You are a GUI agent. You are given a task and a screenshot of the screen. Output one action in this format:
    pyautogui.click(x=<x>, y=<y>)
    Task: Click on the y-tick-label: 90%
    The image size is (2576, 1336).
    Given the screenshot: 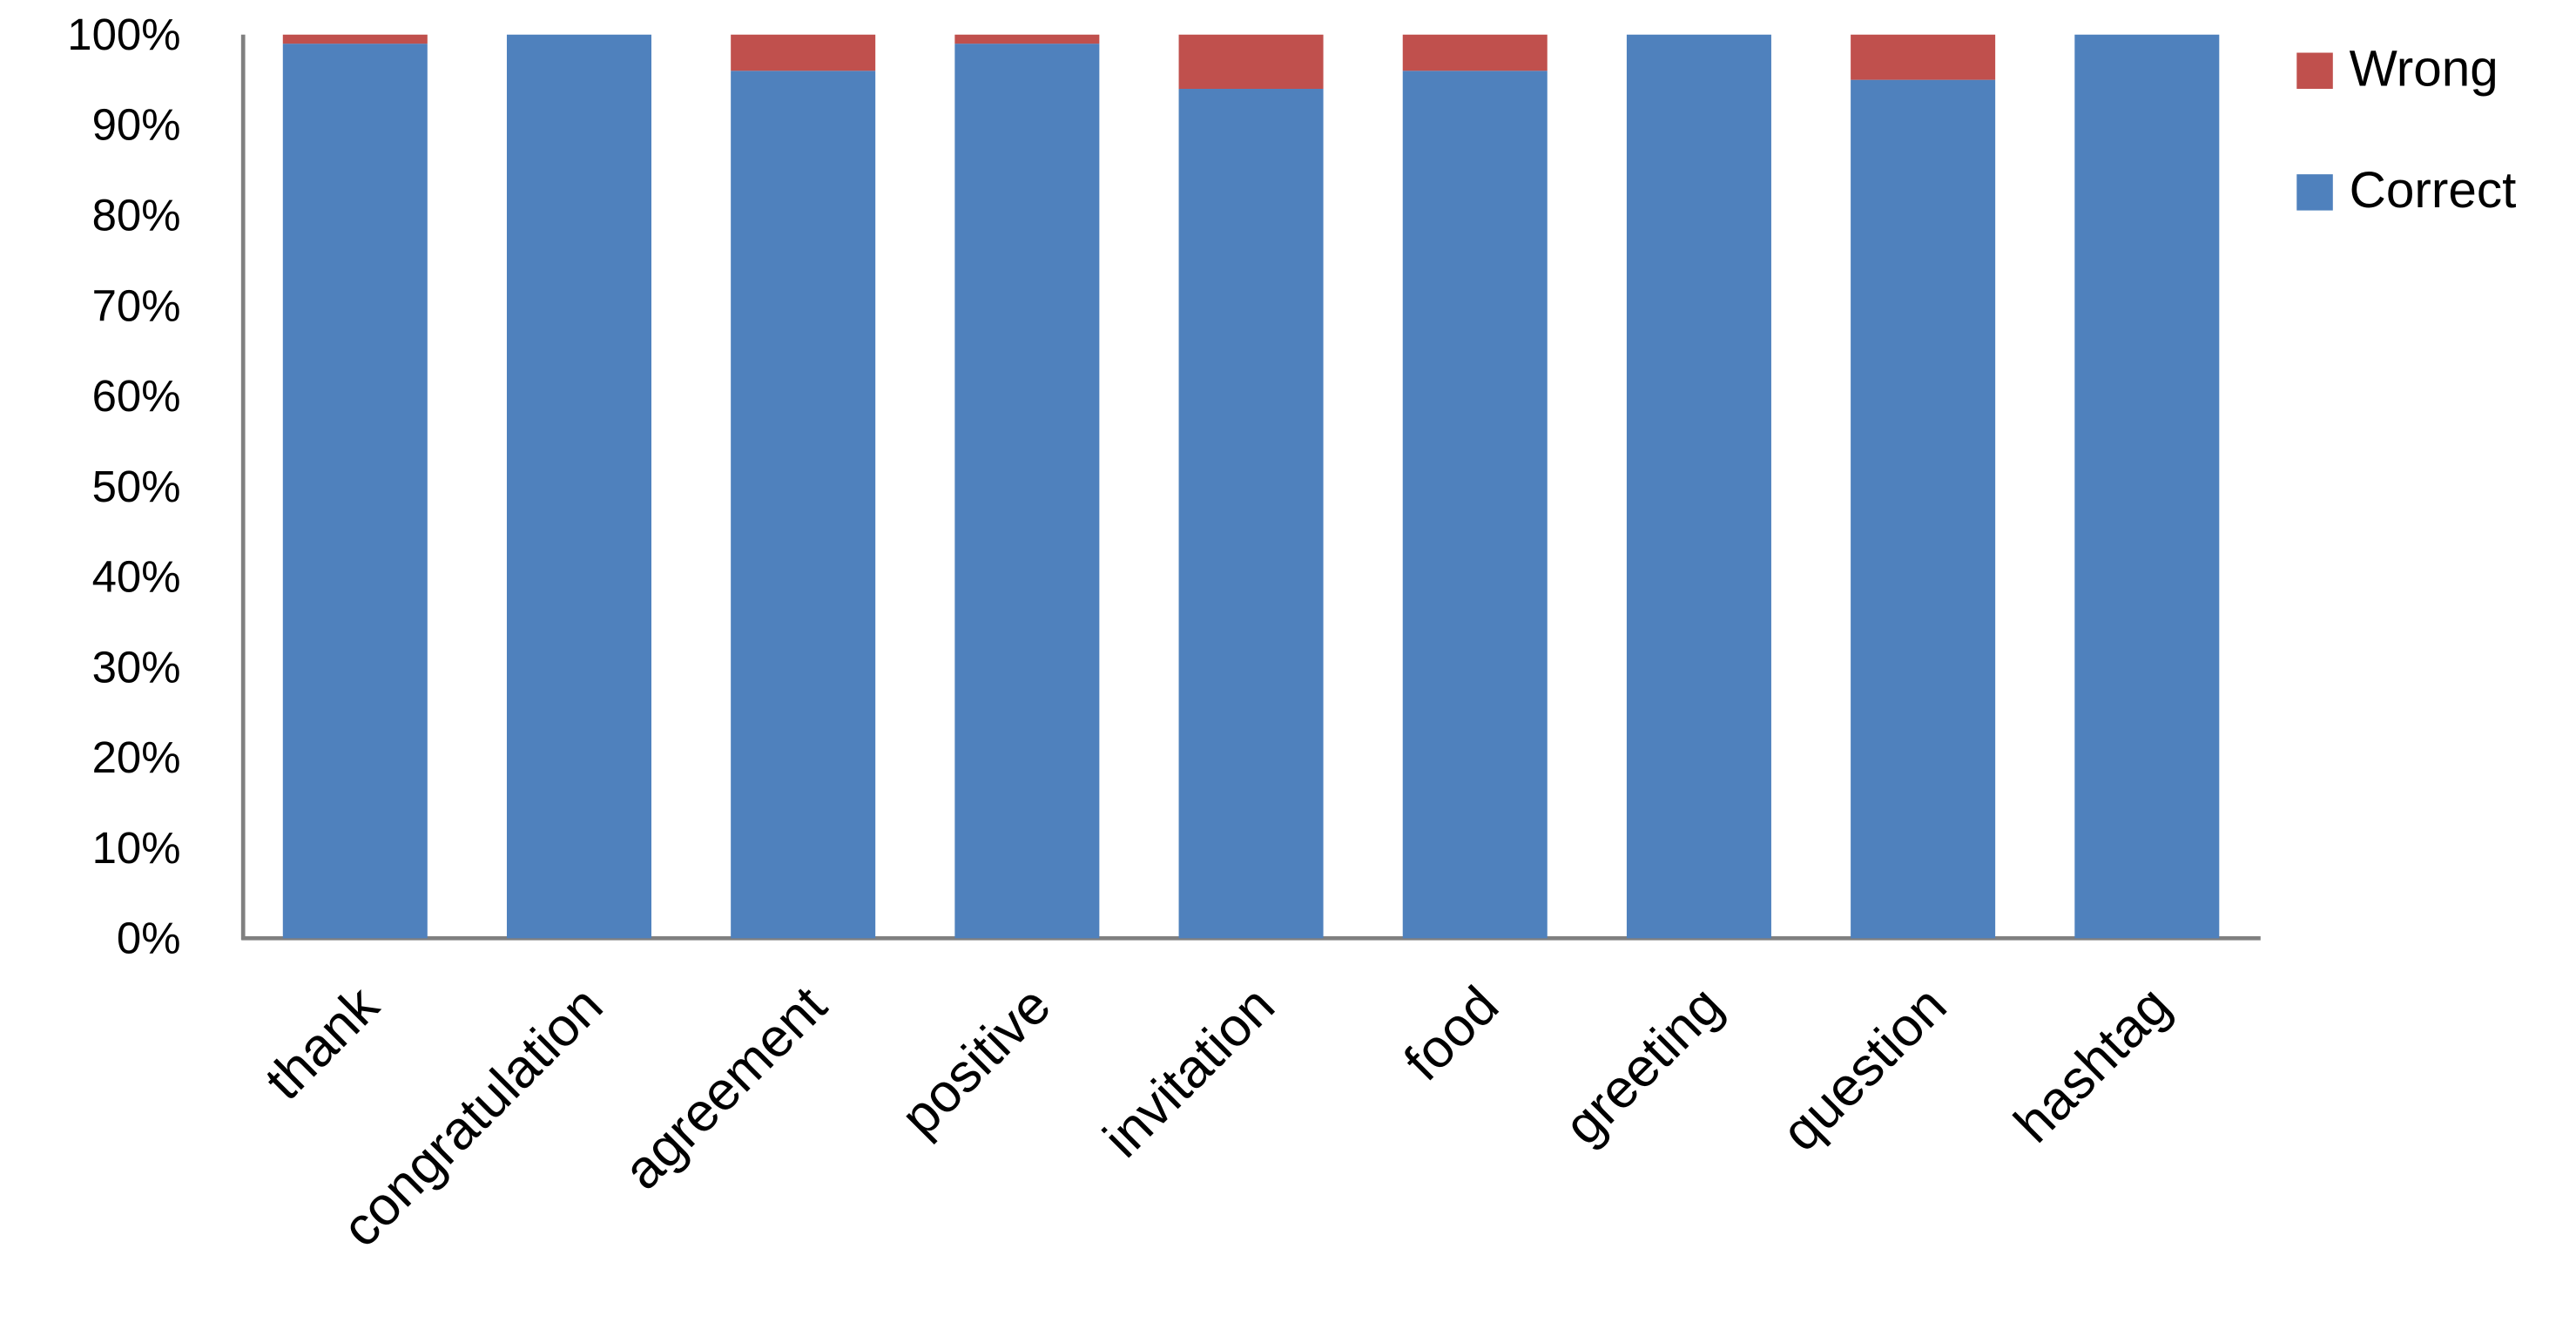 What is the action you would take?
    pyautogui.click(x=136, y=125)
    